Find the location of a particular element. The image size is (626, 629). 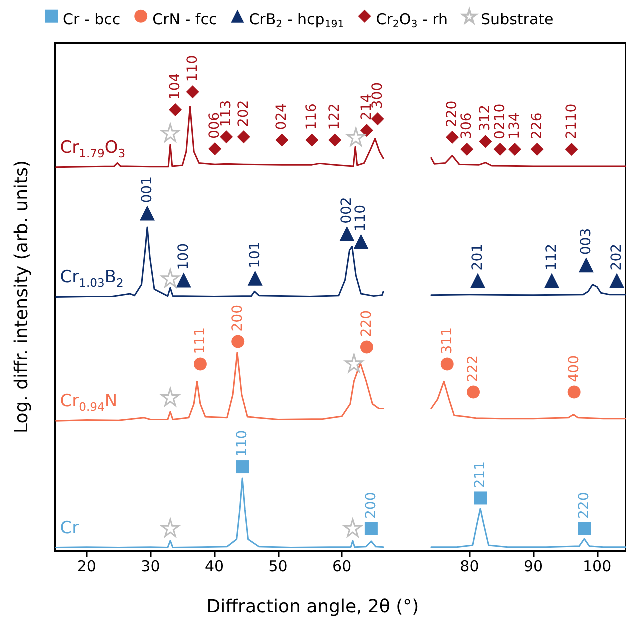

x-tick-label: 20 is located at coordinates (86, 567).